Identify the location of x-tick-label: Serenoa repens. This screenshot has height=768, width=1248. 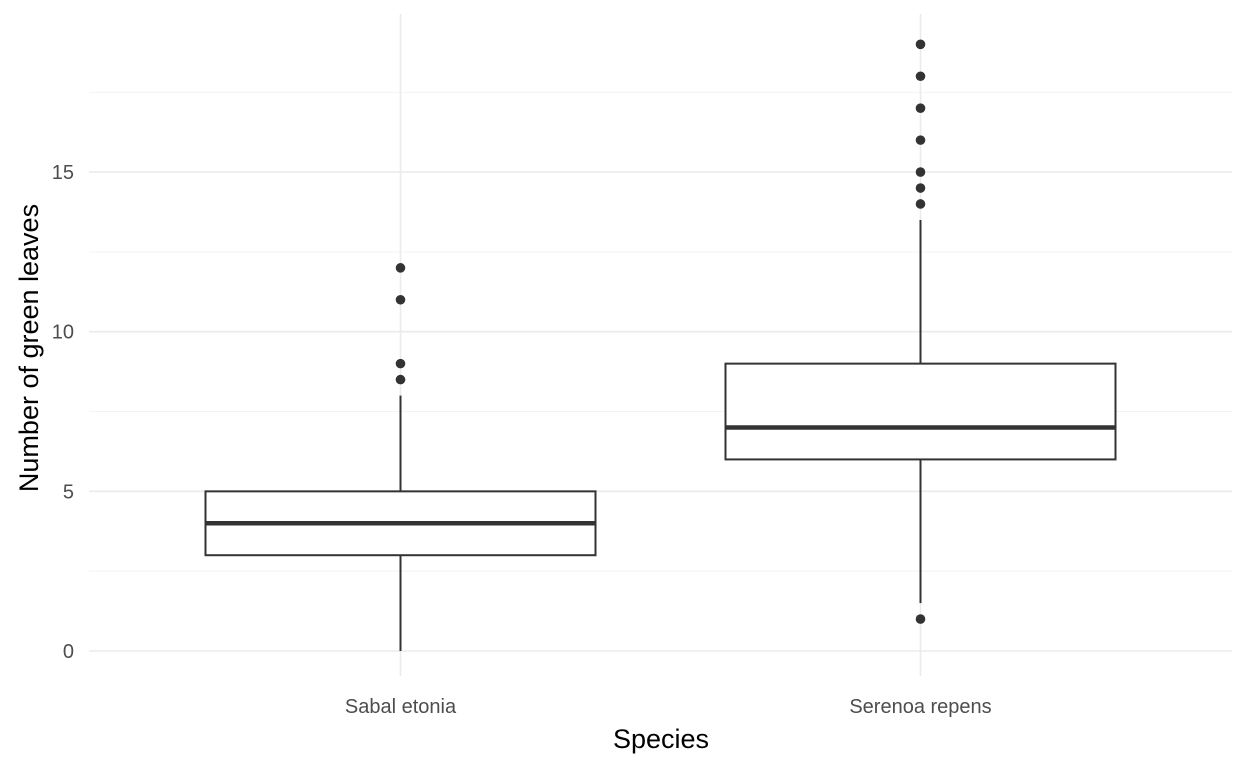
(920, 707).